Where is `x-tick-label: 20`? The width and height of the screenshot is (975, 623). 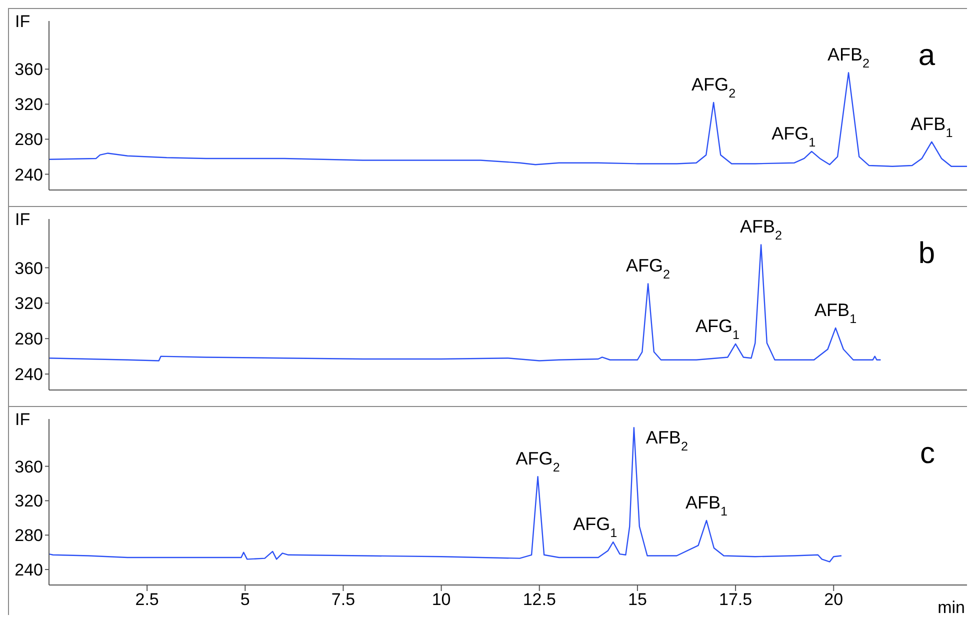
x-tick-label: 20 is located at coordinates (834, 600).